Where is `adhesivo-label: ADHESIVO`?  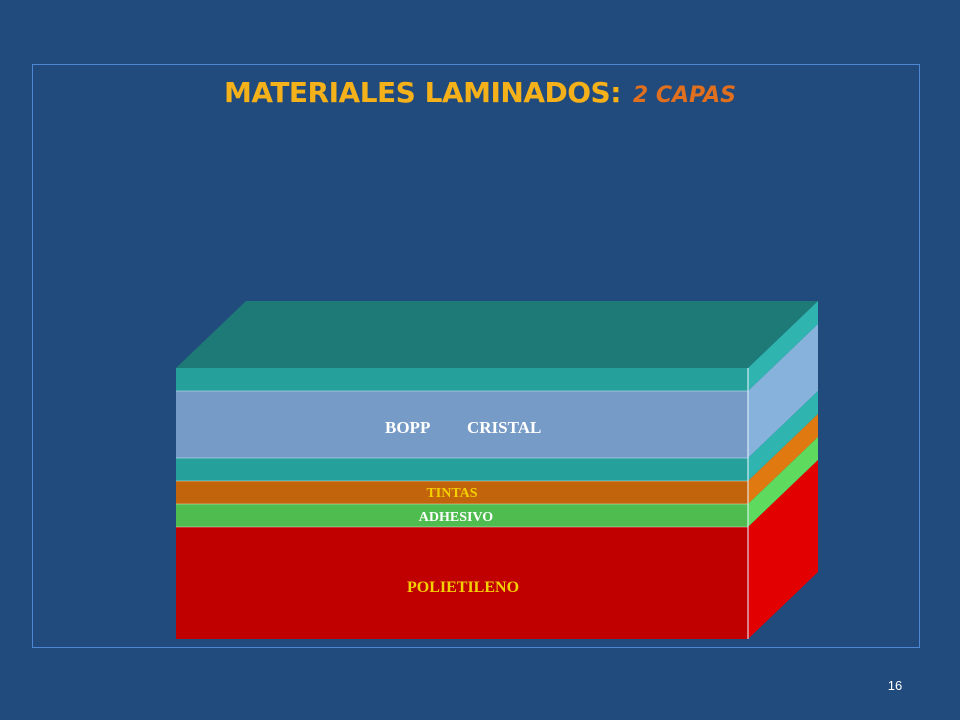
adhesivo-label: ADHESIVO is located at coordinates (456, 517).